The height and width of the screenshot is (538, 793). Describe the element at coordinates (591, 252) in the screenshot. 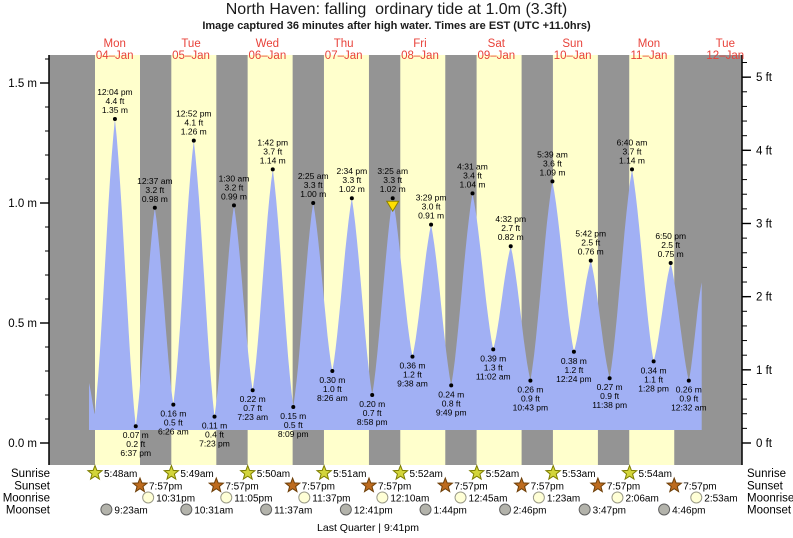

I see `high-tide-m: 0.76 m` at that location.